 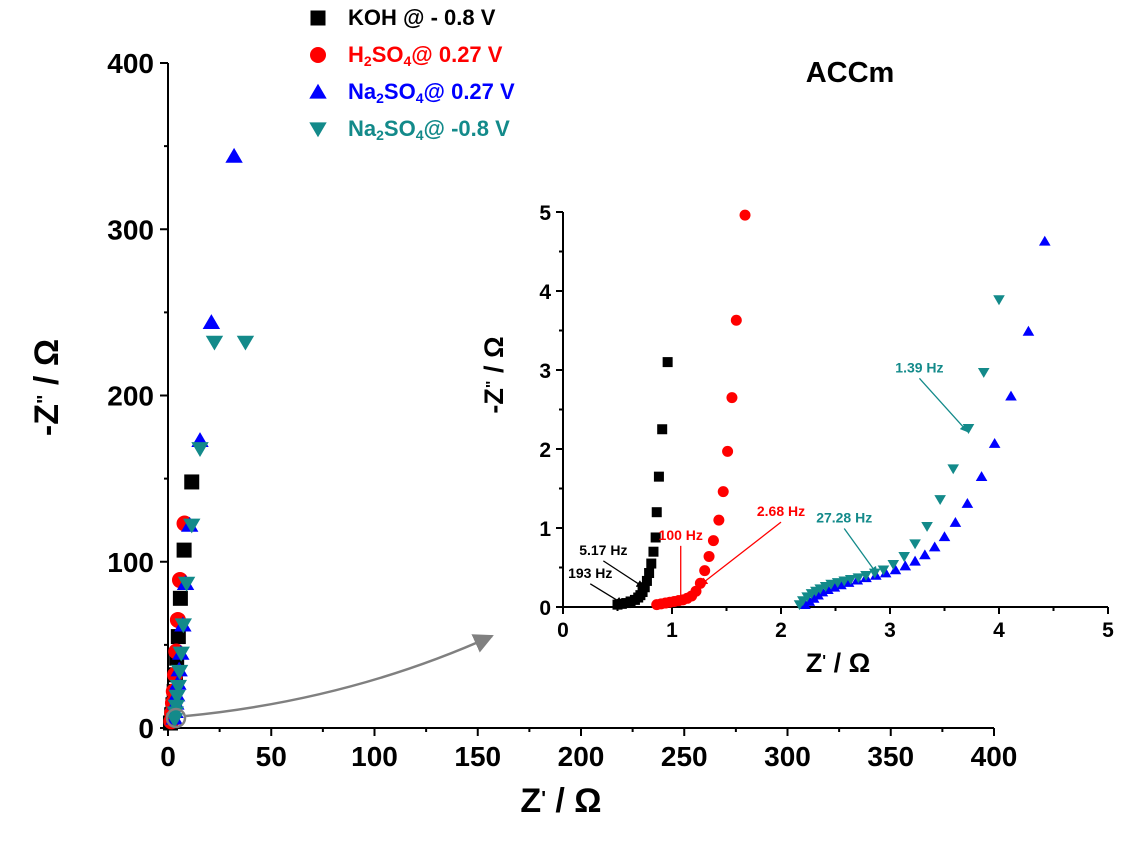 What do you see at coordinates (168, 756) in the screenshot?
I see `x-tick-label: 0` at bounding box center [168, 756].